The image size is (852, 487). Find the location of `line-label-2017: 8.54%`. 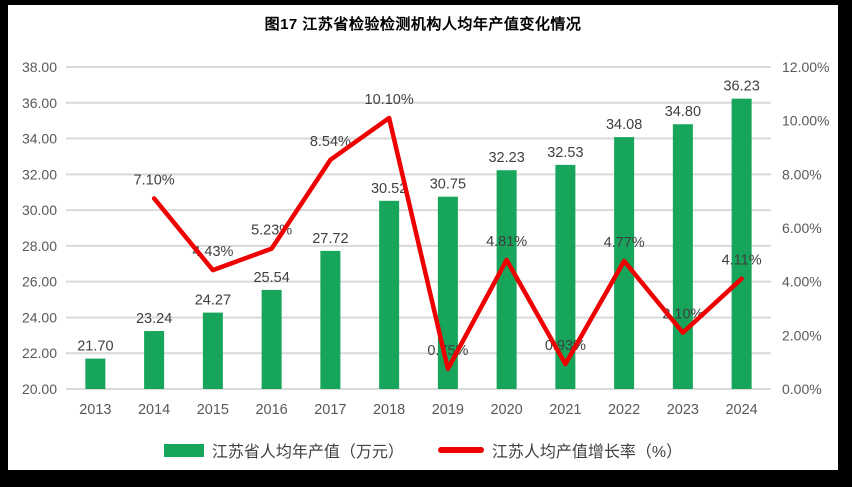

line-label-2017: 8.54% is located at coordinates (330, 142).